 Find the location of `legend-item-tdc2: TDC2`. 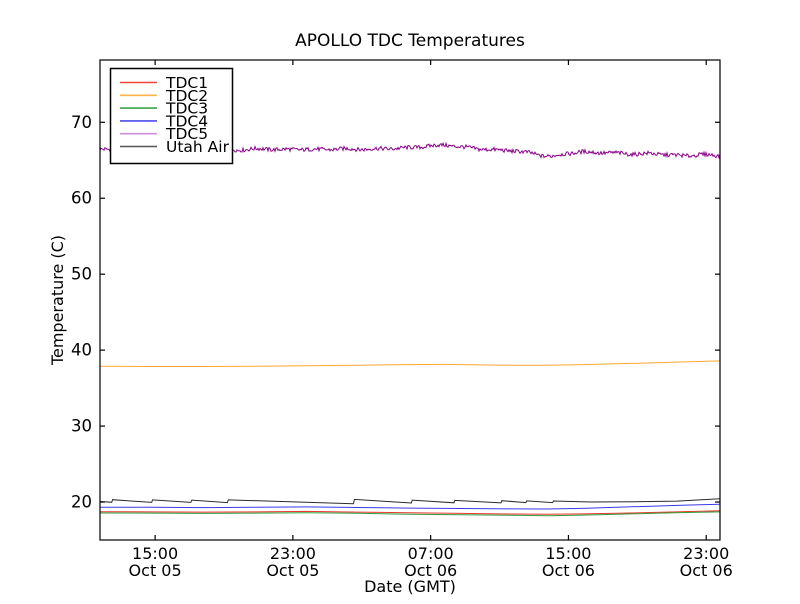

legend-item-tdc2: TDC2 is located at coordinates (164, 96).